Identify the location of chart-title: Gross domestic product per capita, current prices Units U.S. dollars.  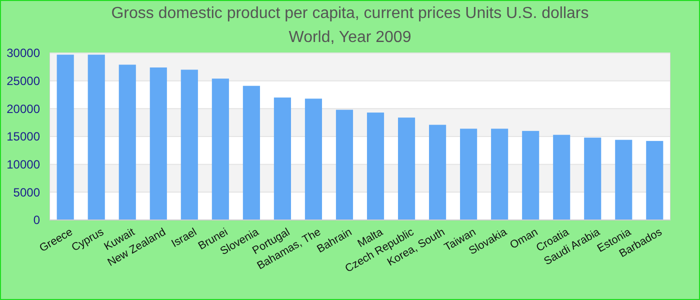
(350, 13).